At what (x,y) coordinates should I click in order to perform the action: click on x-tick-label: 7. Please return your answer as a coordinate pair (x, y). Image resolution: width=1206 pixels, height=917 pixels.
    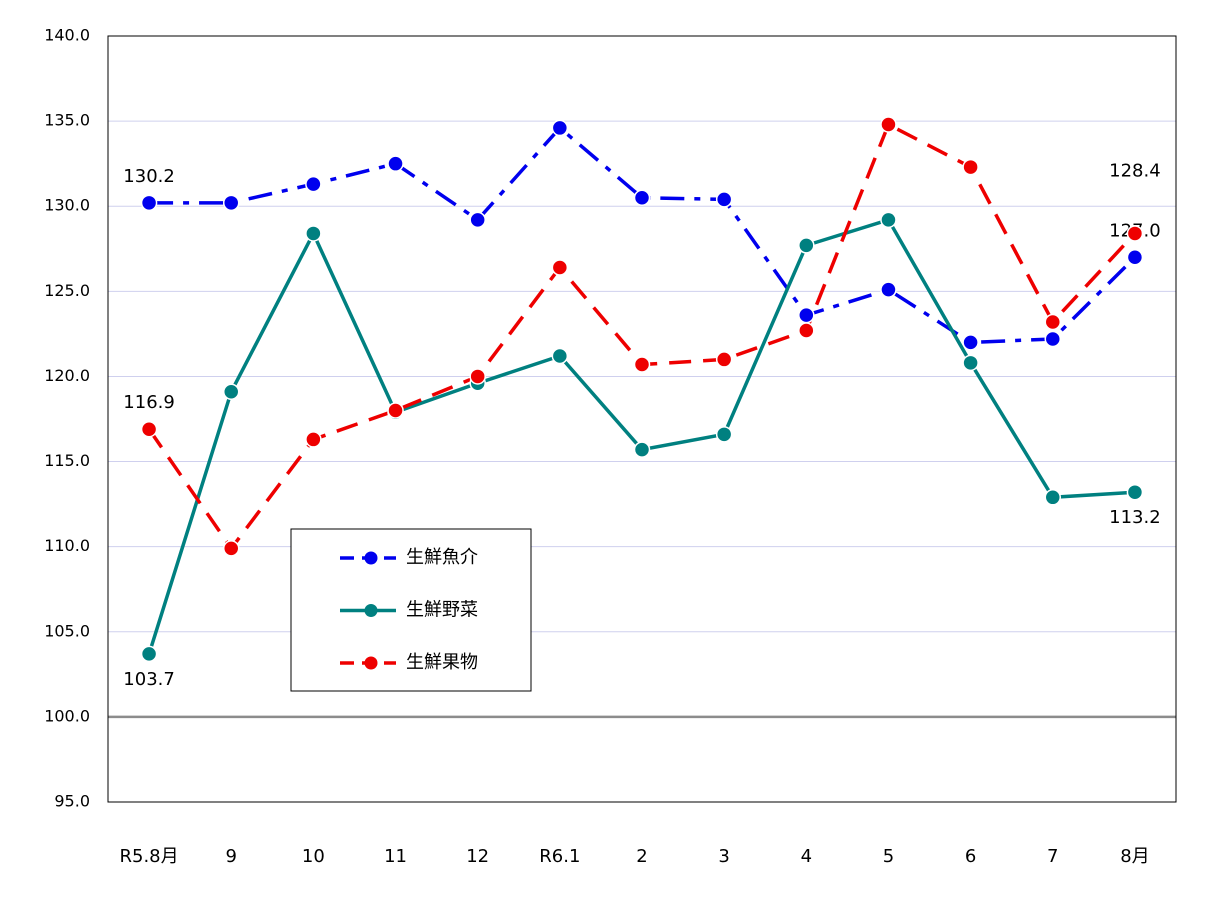
    Looking at the image, I should click on (1052, 856).